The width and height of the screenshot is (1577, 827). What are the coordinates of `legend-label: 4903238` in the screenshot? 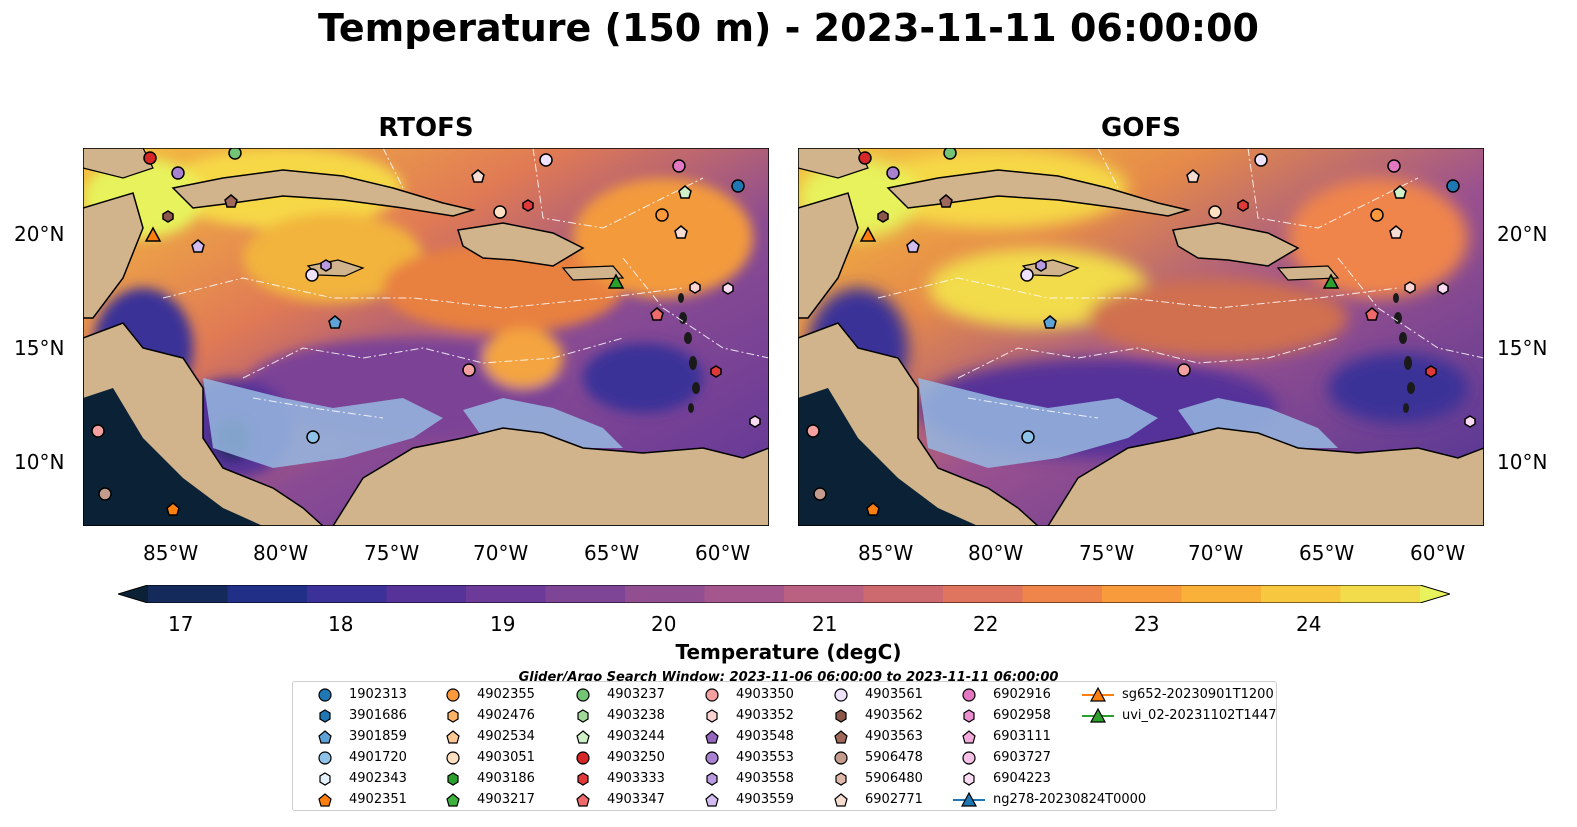 It's located at (636, 715).